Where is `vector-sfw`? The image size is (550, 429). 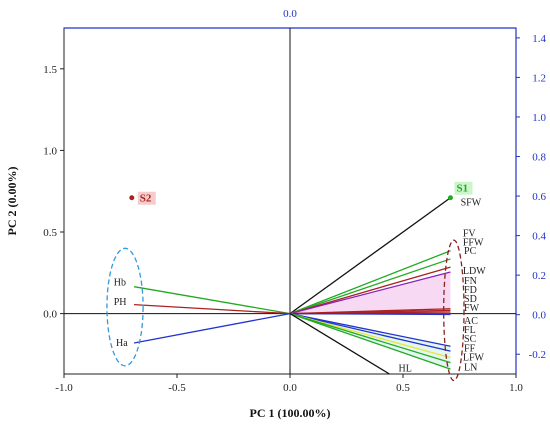 vector-sfw is located at coordinates (370, 256).